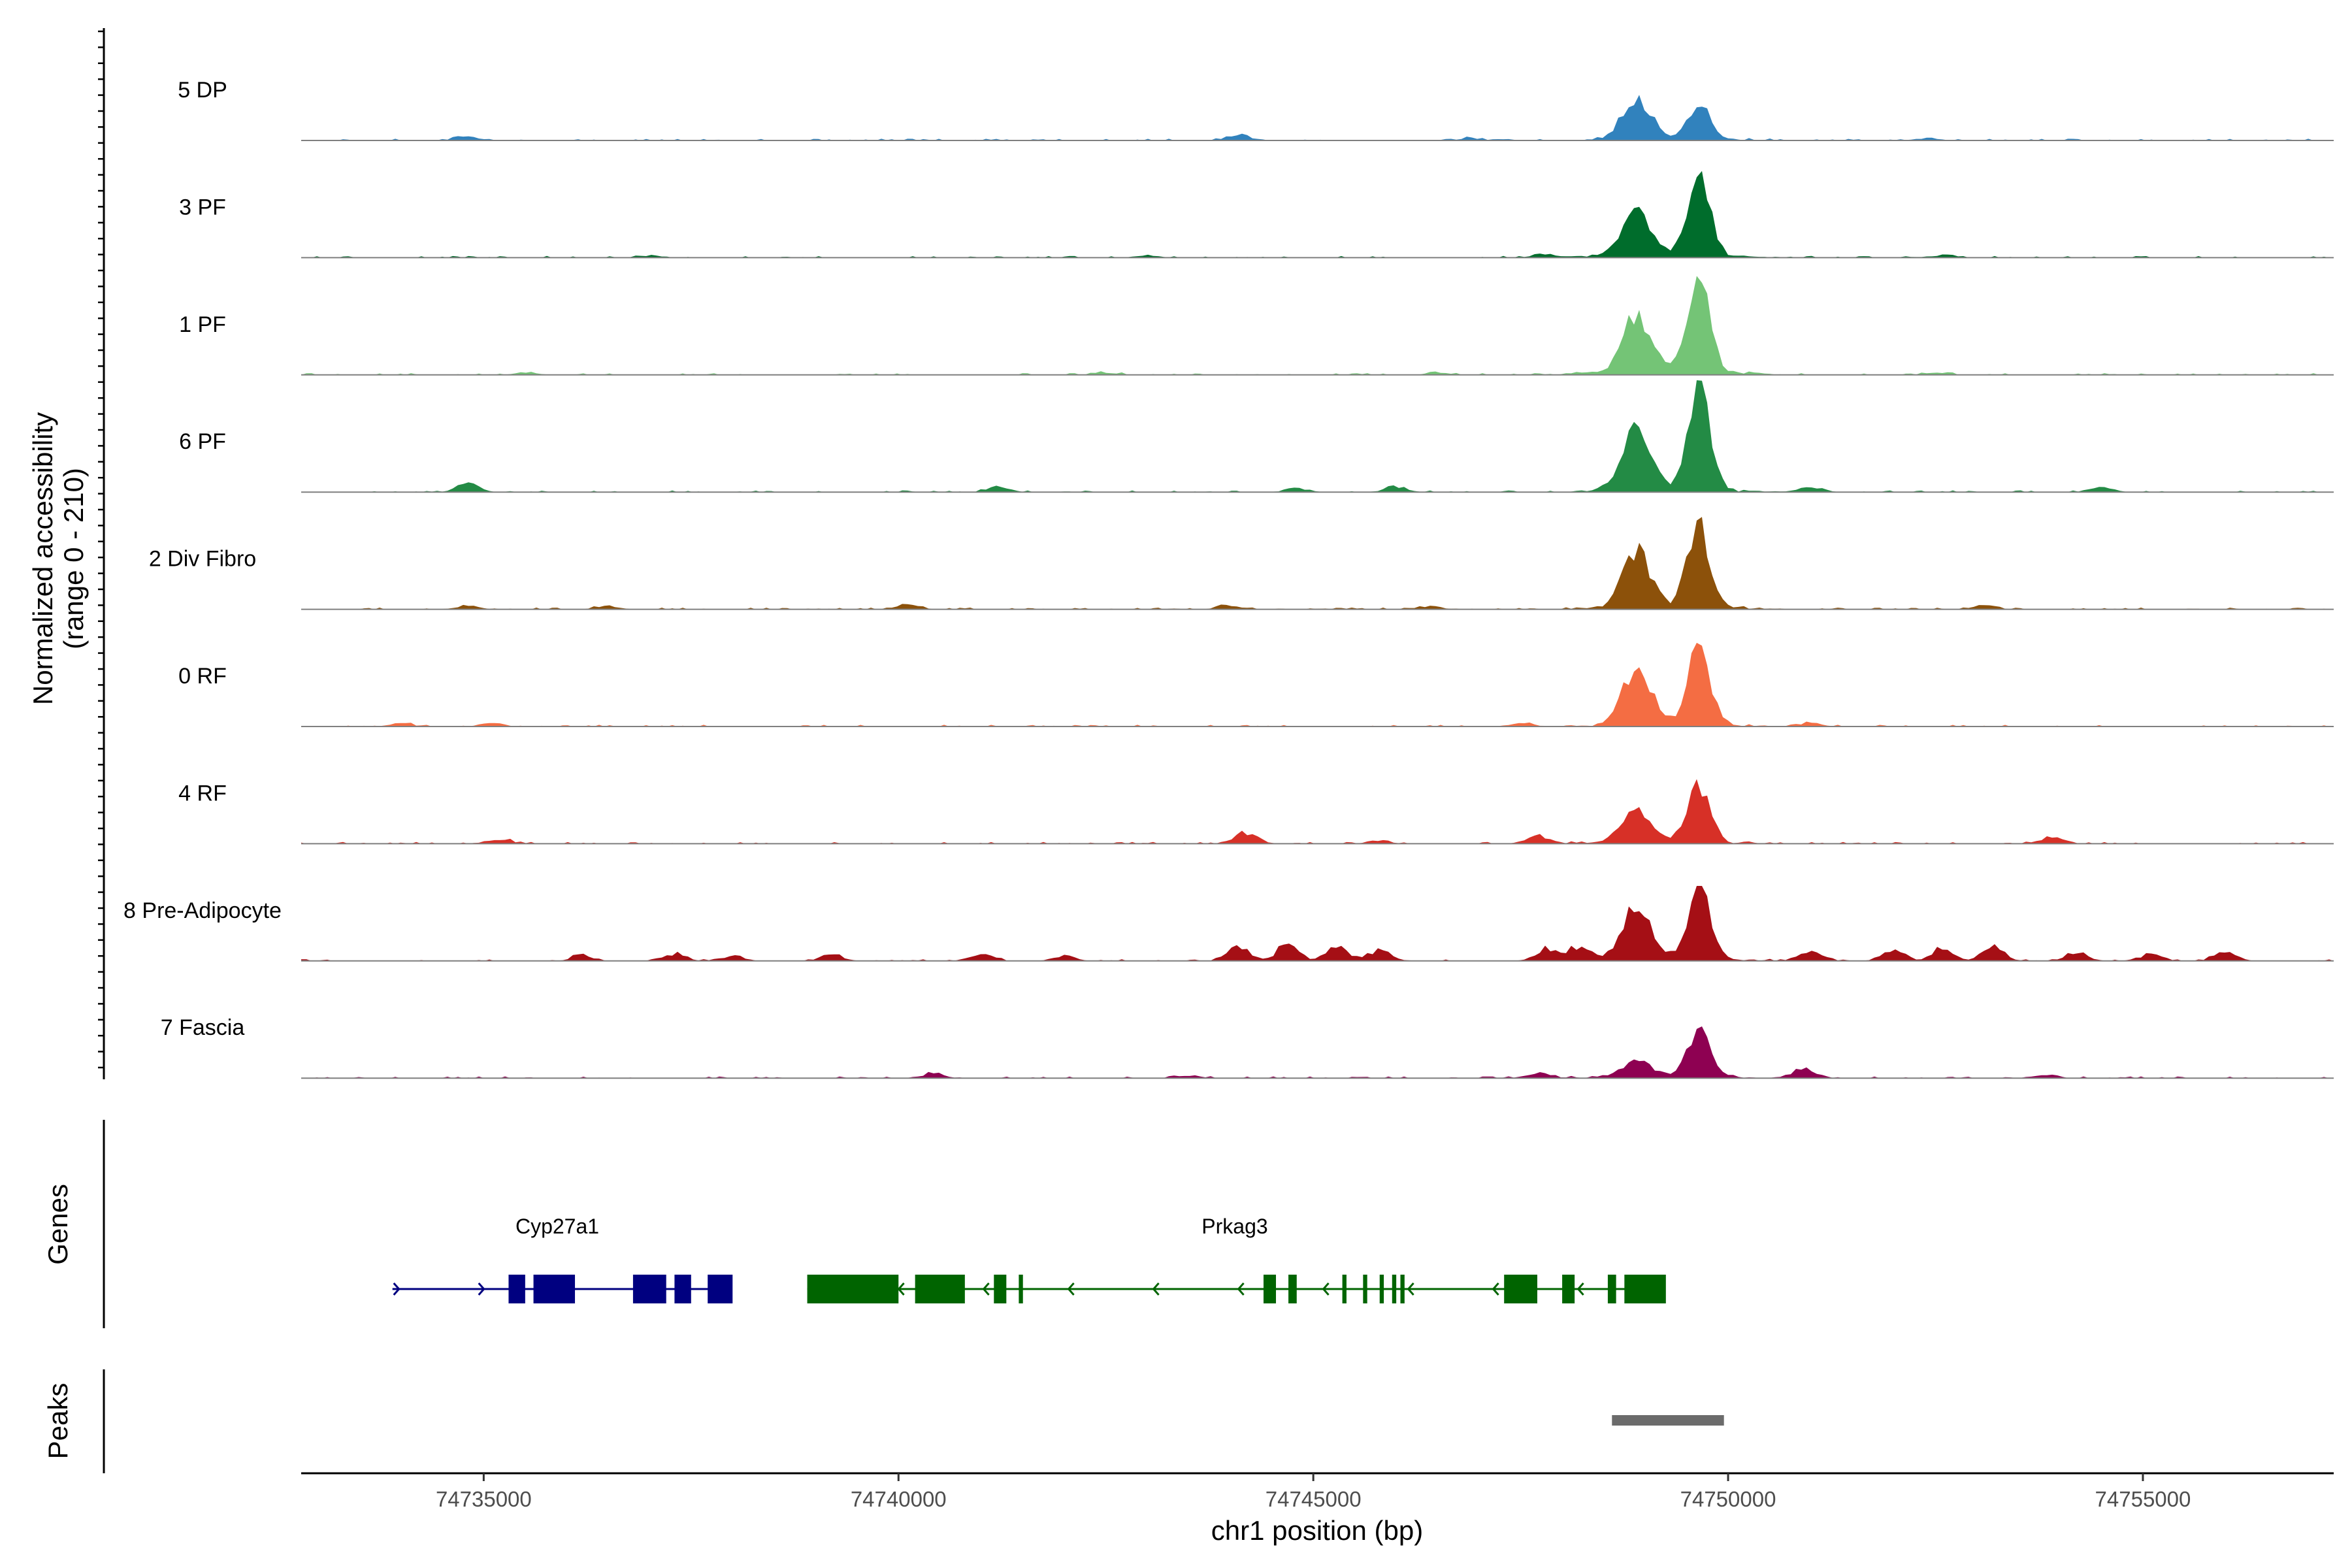  I want to click on y-axis-title-line1: Normalized accessibility, so click(42, 558).